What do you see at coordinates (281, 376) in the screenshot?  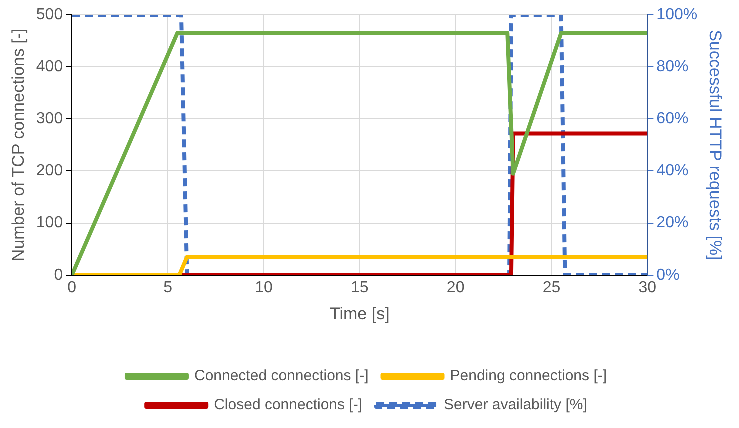 I see `legend-label: Connected connections [-]` at bounding box center [281, 376].